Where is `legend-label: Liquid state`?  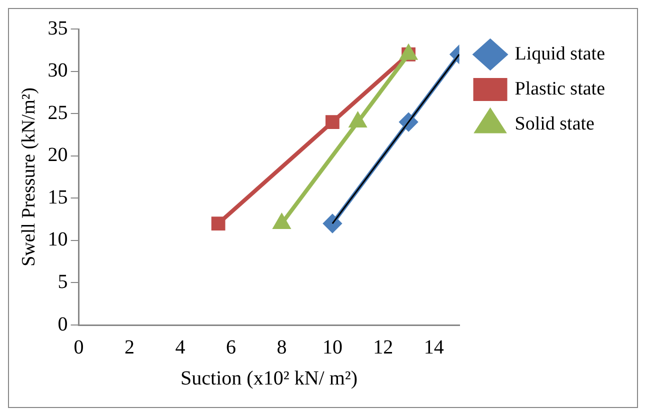
legend-label: Liquid state is located at coordinates (560, 53).